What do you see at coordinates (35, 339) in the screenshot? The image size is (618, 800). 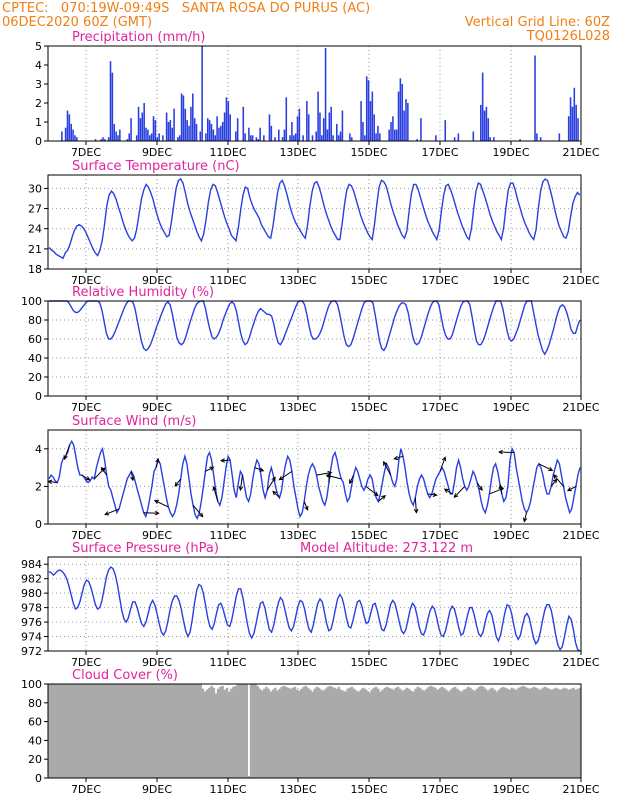 I see `y-tick-label: 60` at bounding box center [35, 339].